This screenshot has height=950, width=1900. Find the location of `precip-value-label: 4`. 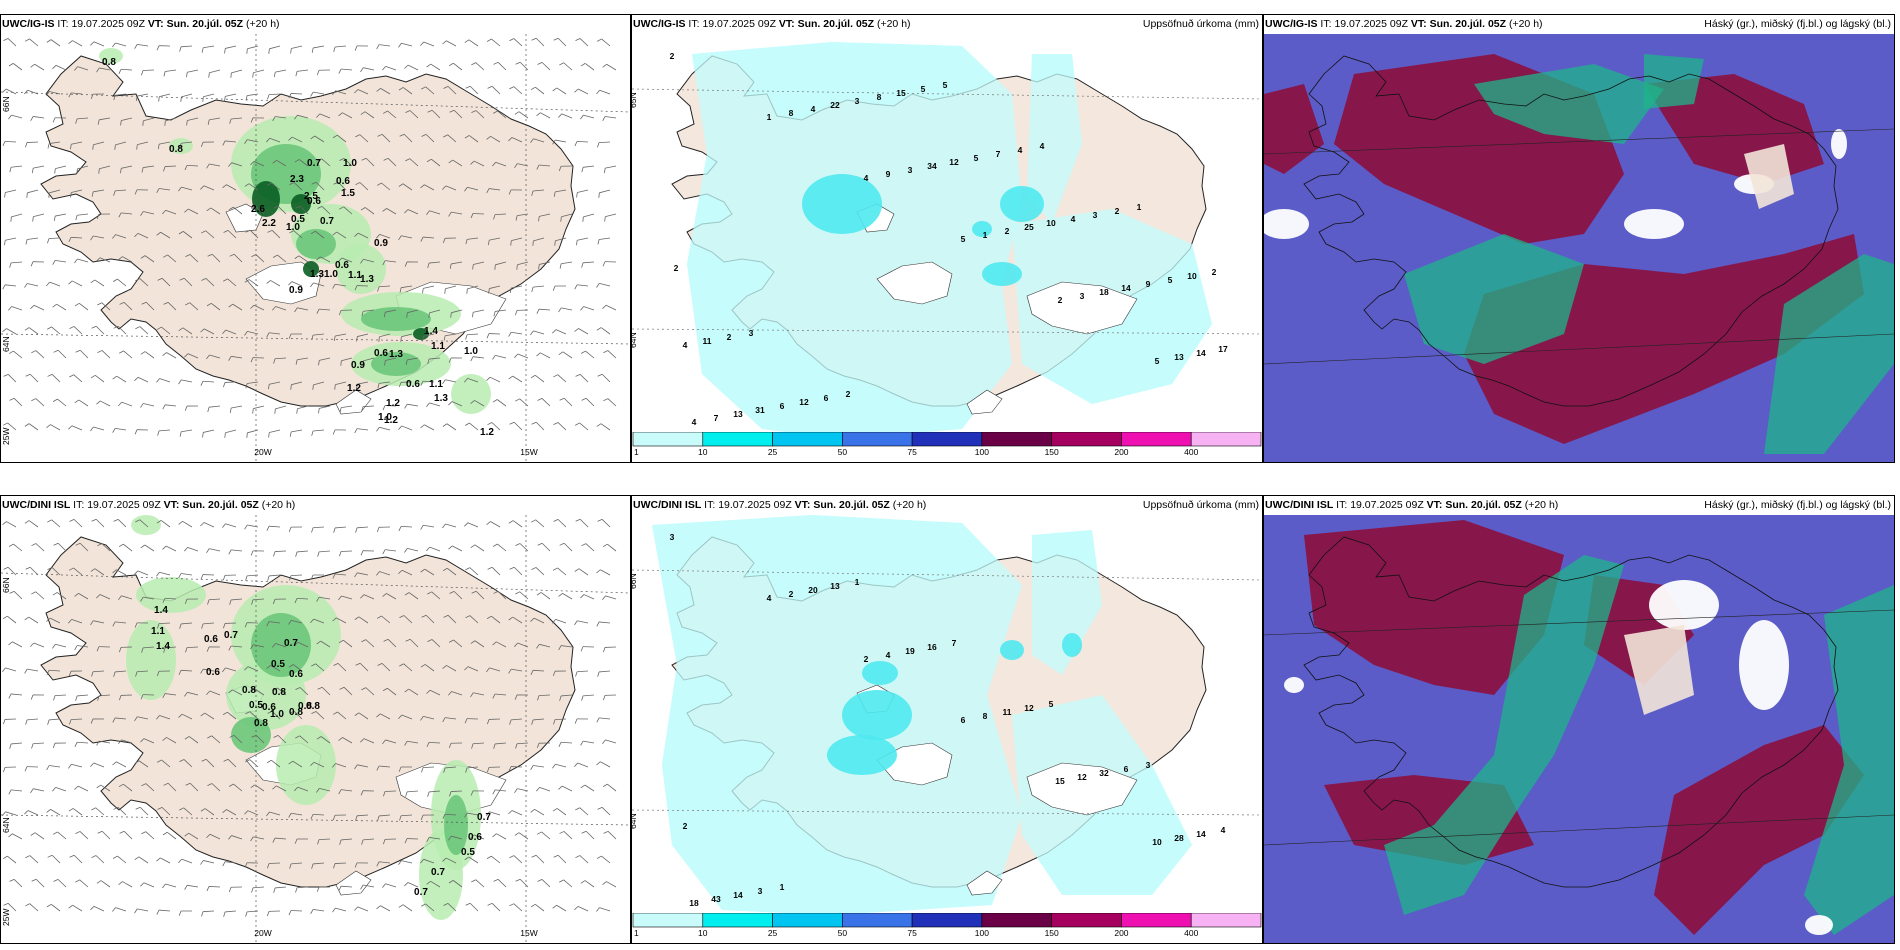

precip-value-label: 4 is located at coordinates (813, 109).